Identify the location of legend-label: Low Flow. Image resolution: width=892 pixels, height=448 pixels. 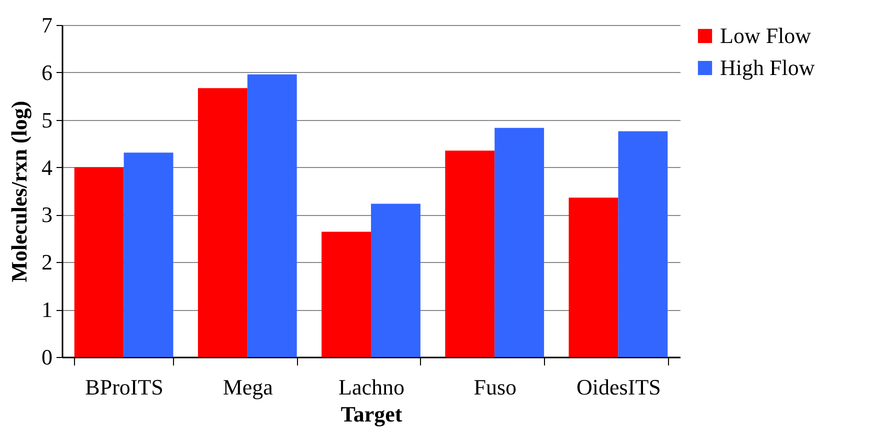
(766, 35).